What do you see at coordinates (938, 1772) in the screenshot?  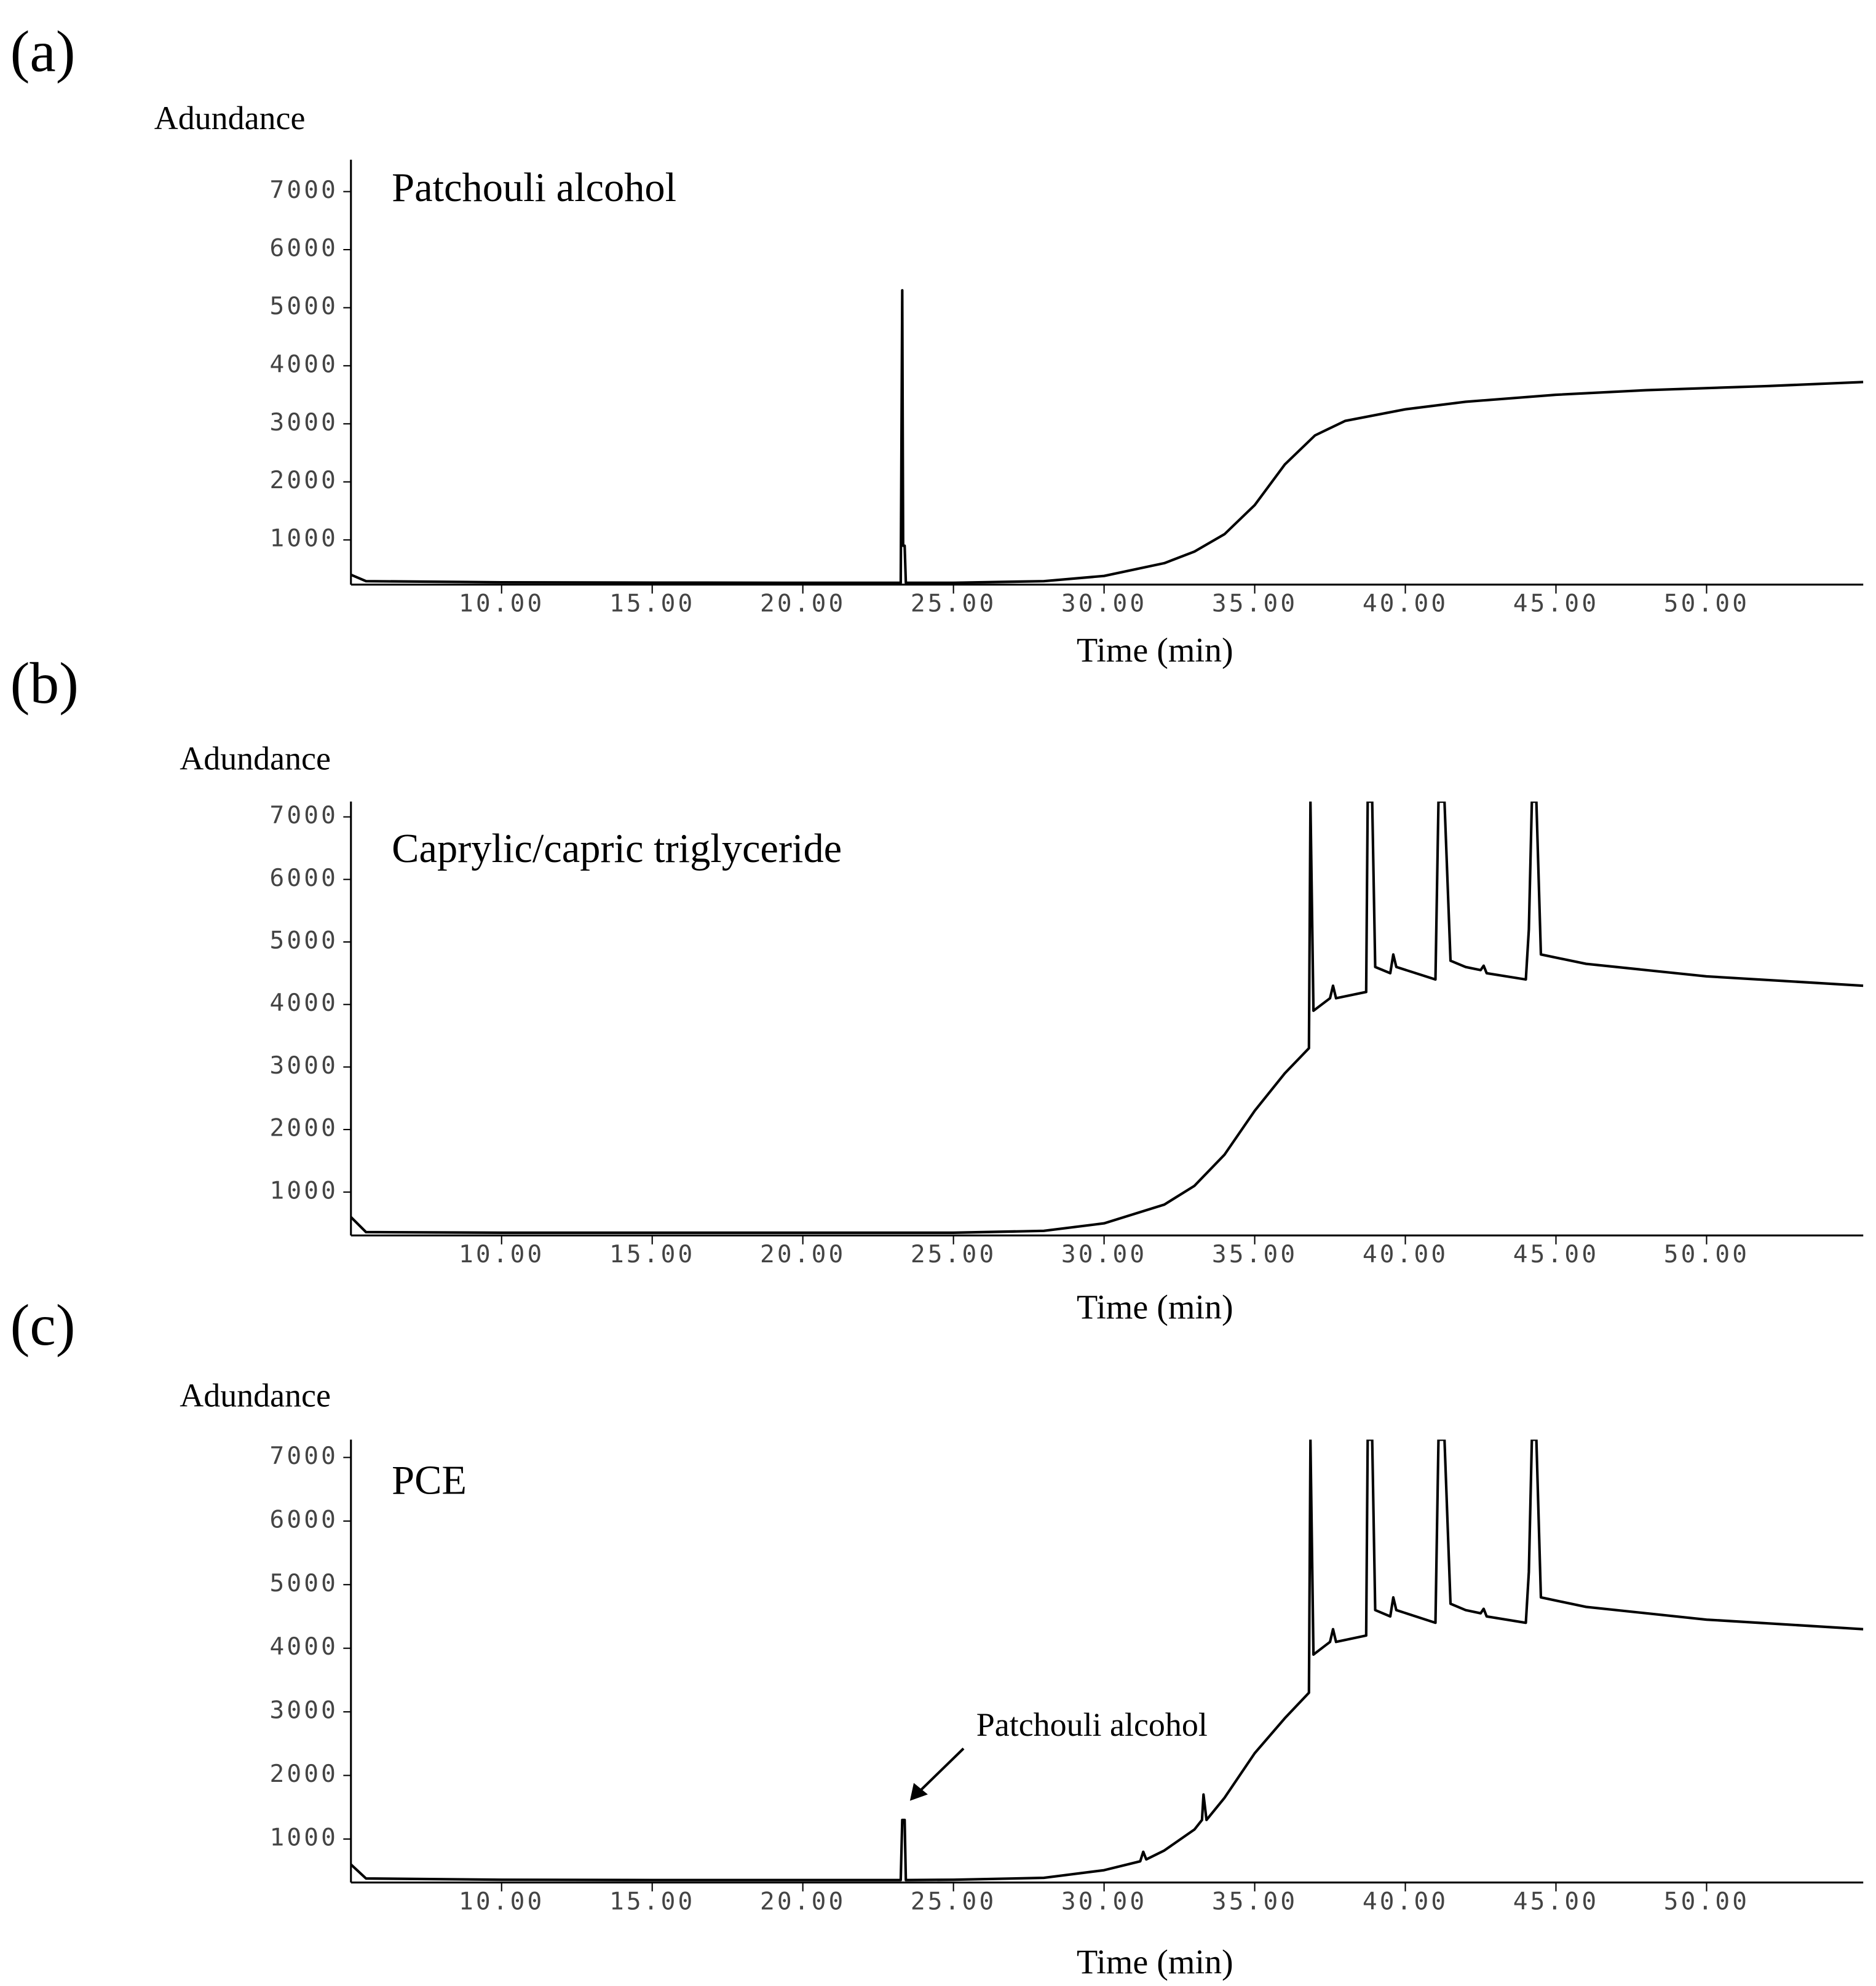 I see `annotation-arrow` at bounding box center [938, 1772].